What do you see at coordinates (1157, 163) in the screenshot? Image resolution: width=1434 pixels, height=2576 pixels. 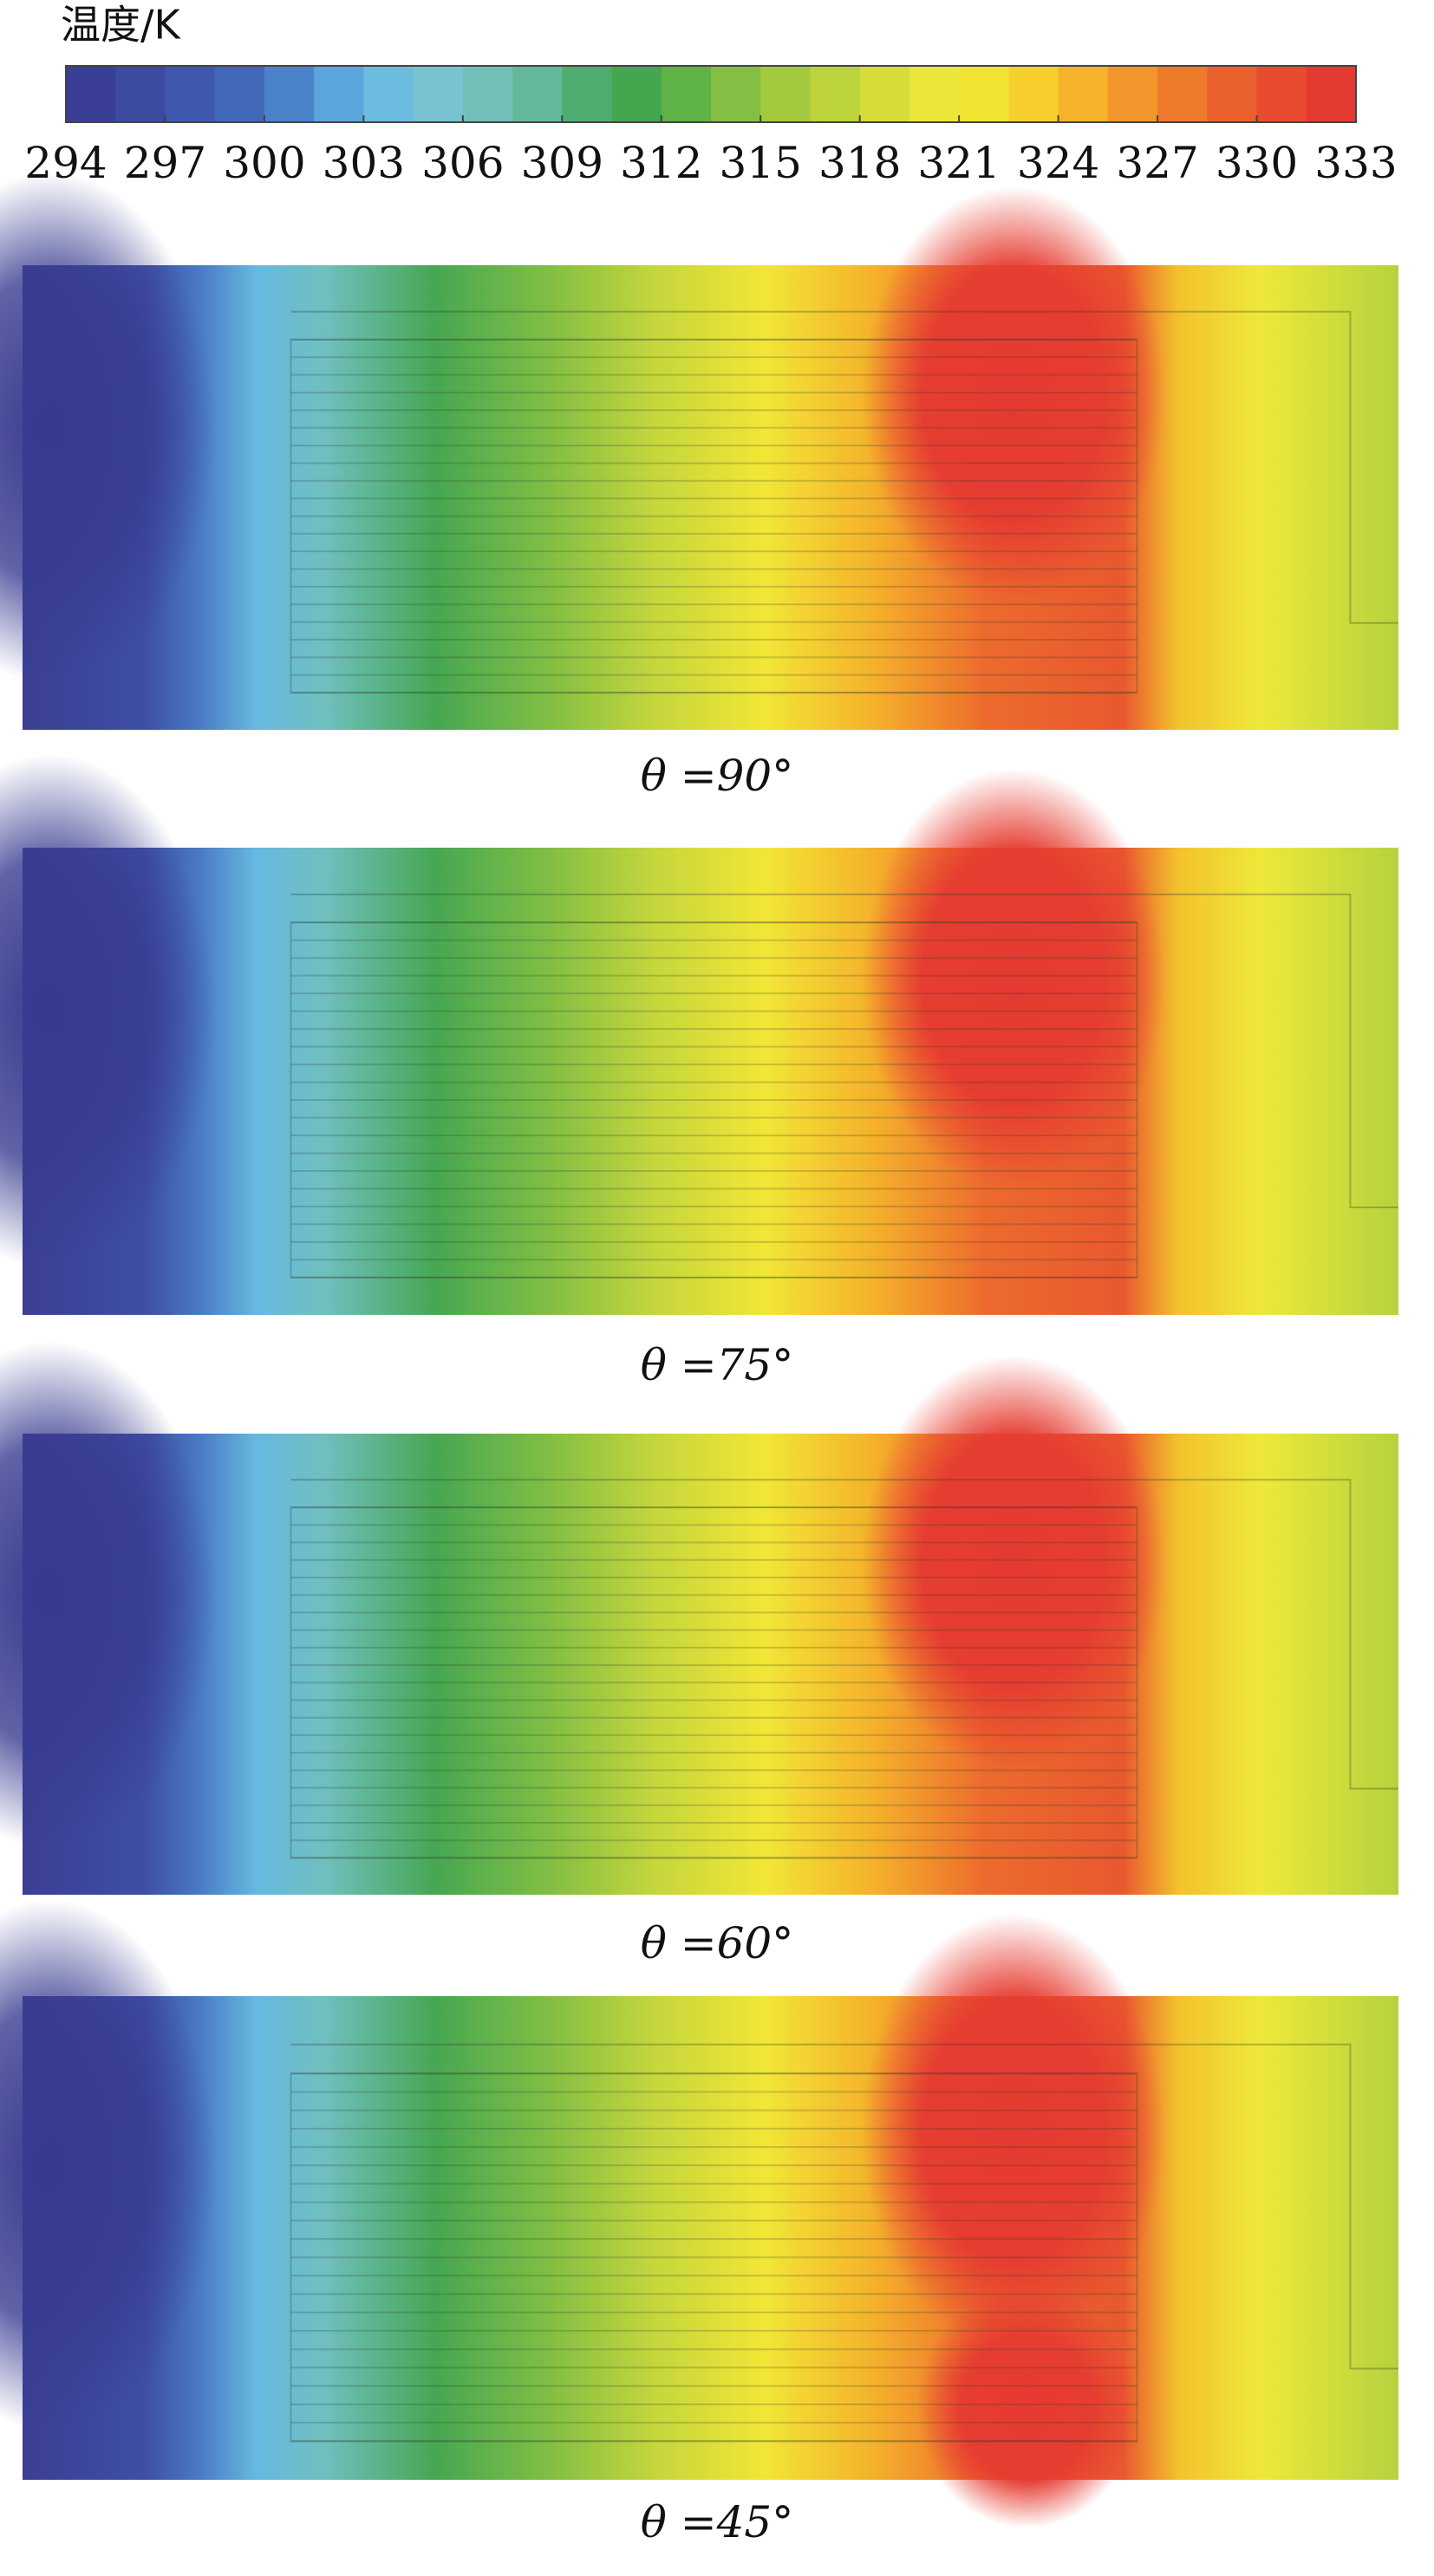 I see `colorbar-tick-label: 327` at bounding box center [1157, 163].